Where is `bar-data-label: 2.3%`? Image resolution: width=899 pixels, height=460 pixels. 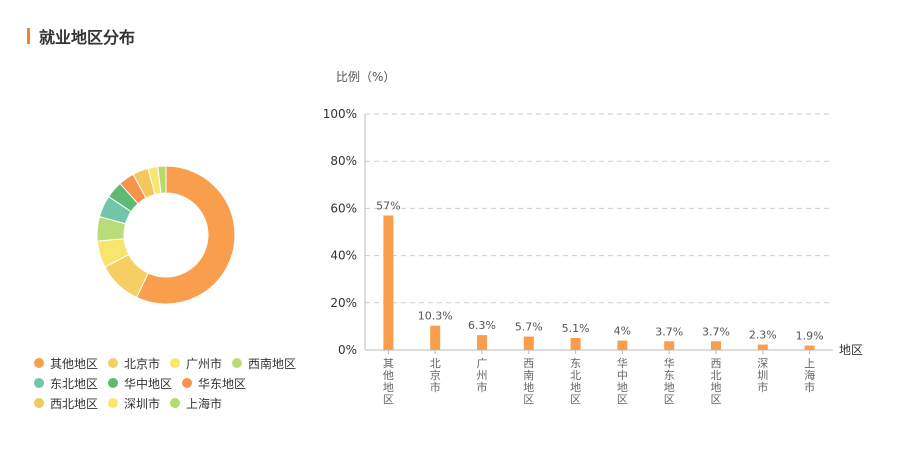
bar-data-label: 2.3% is located at coordinates (763, 335).